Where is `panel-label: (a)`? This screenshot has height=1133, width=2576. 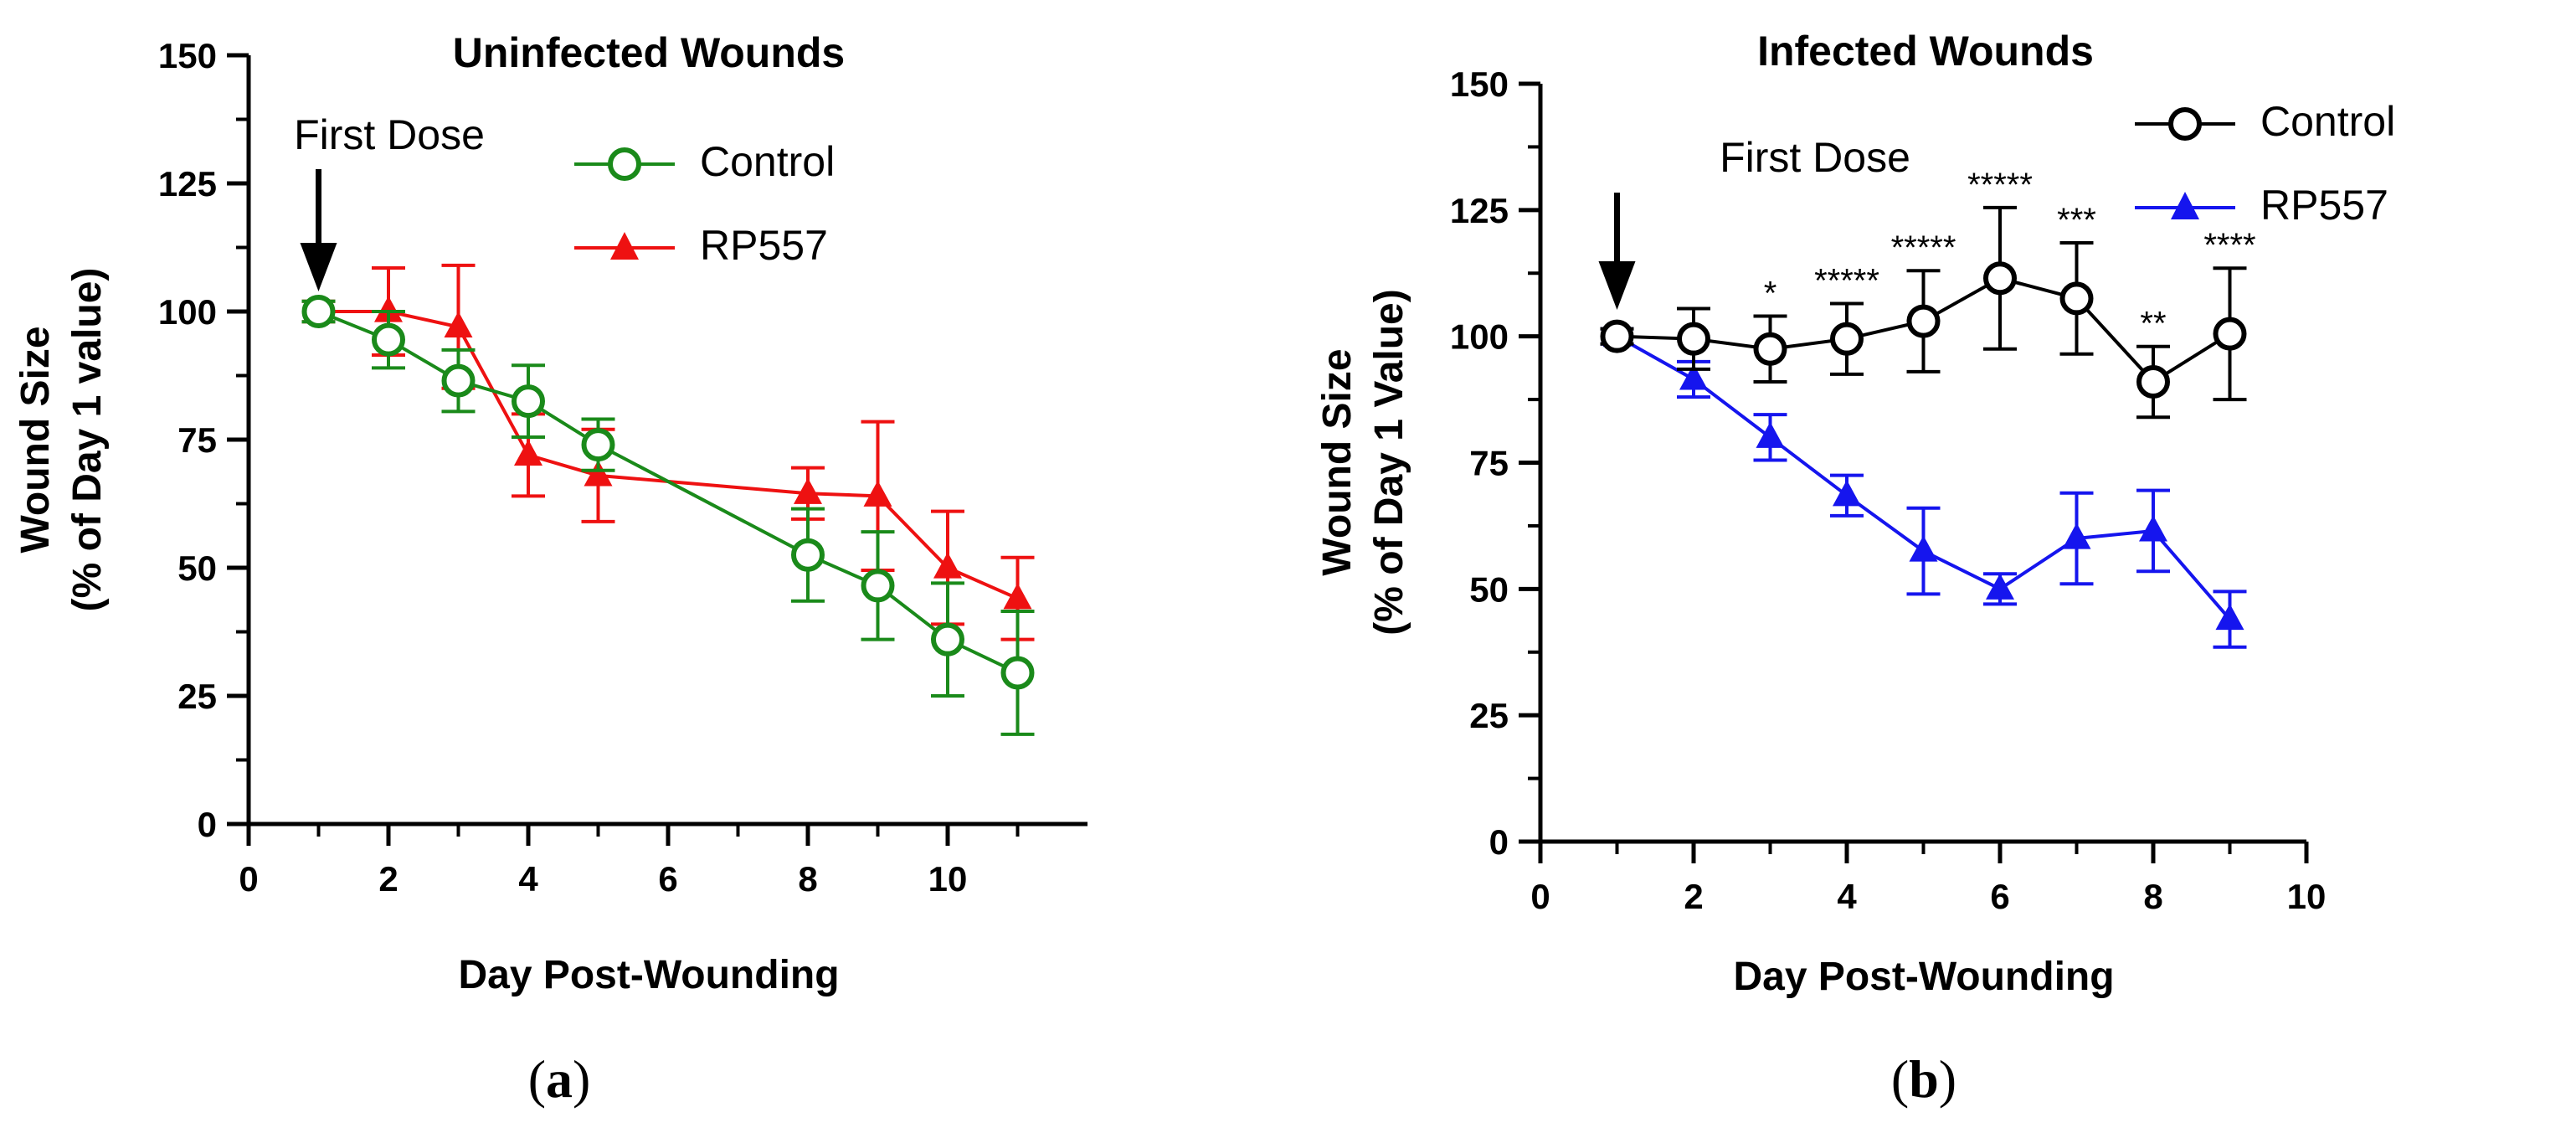
panel-label: (a) is located at coordinates (560, 1079).